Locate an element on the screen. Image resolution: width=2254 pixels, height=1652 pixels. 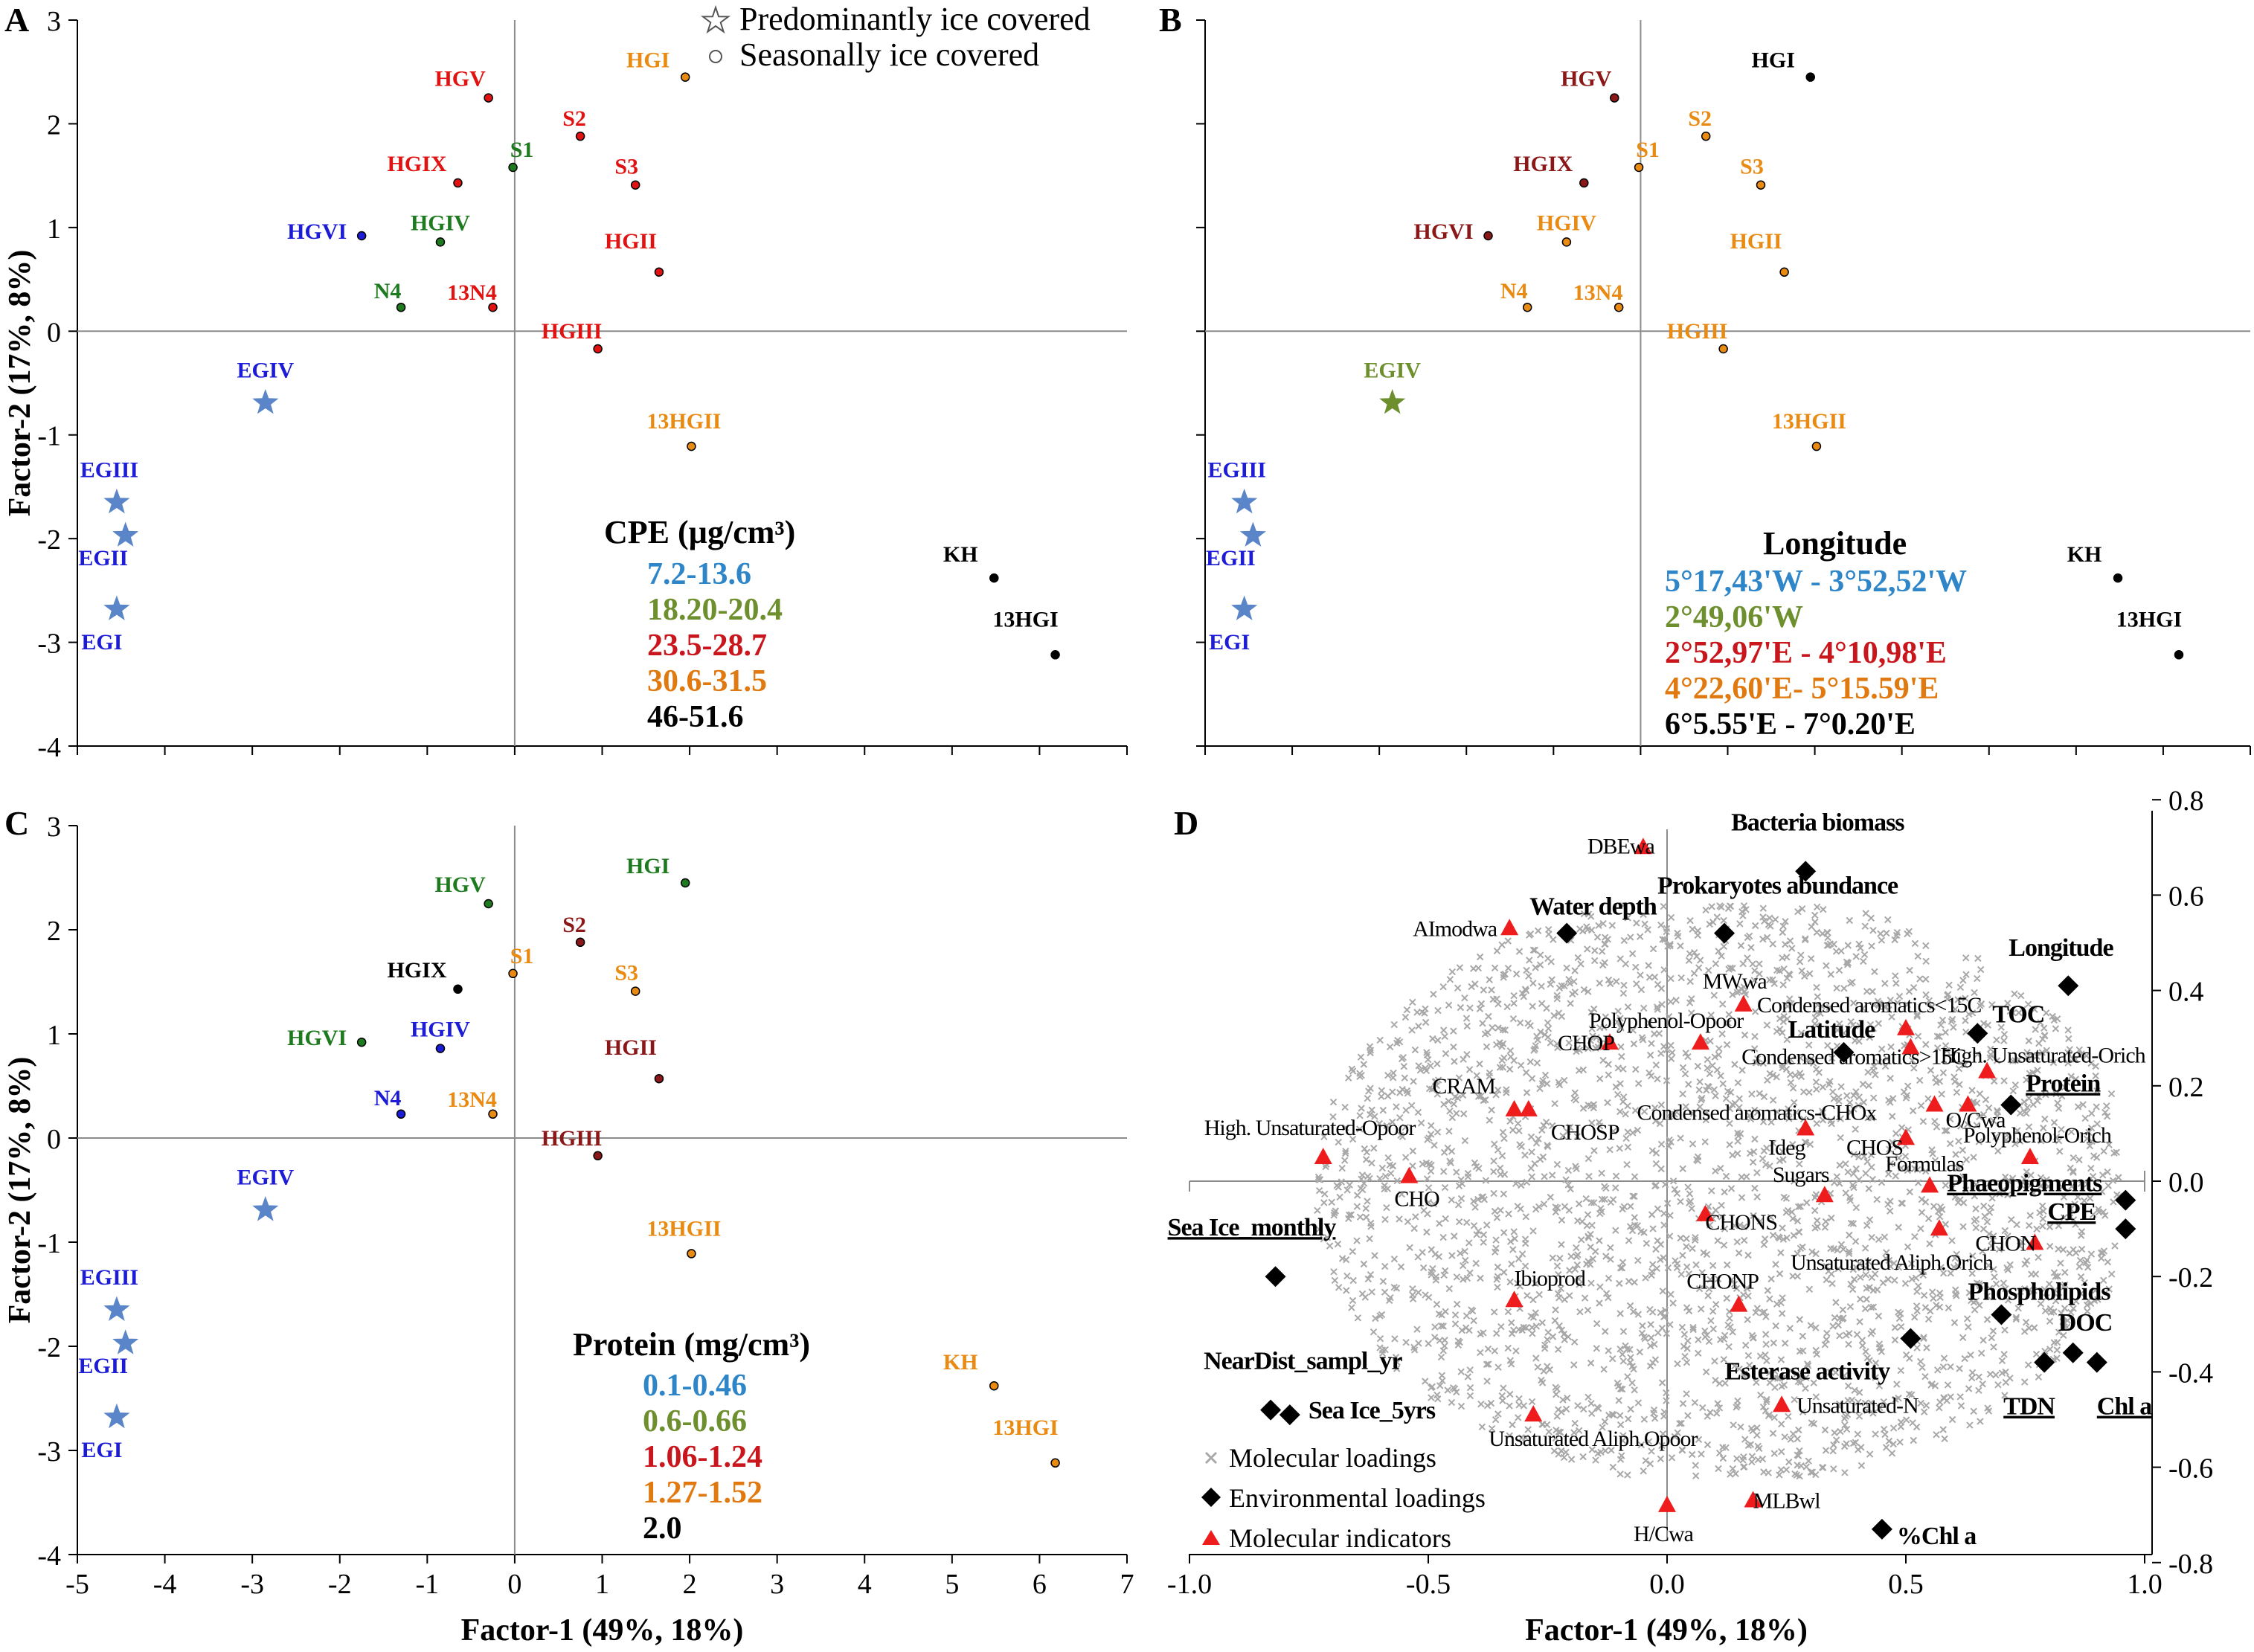
environmental-label: Longitude is located at coordinates (2061, 948).